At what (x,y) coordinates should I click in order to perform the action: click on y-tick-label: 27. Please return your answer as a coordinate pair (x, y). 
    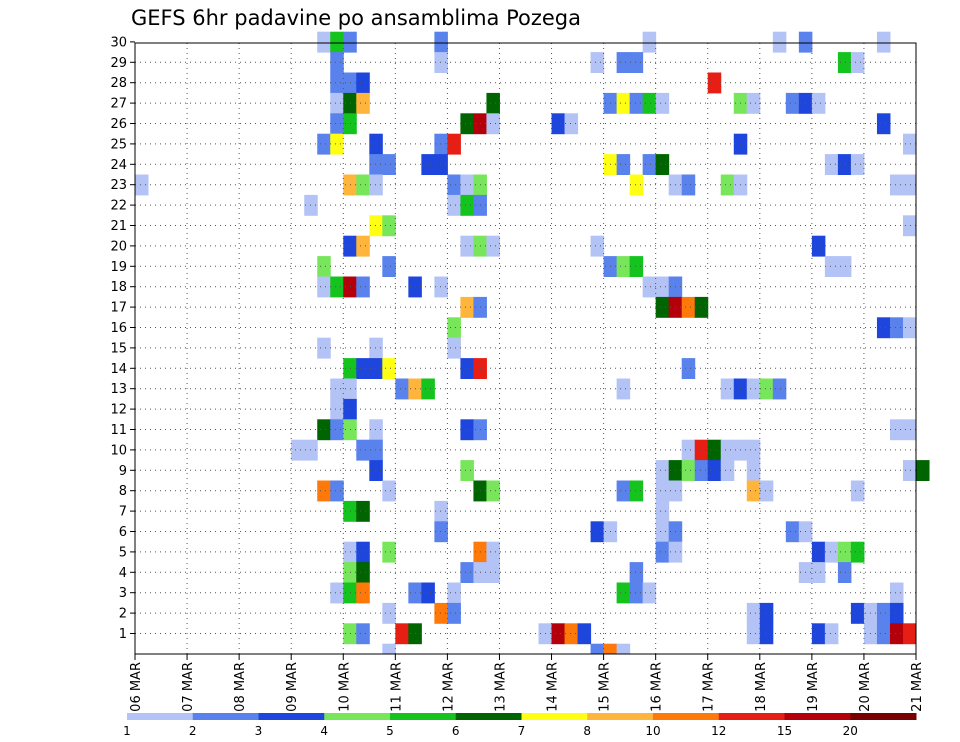
    Looking at the image, I should click on (118, 104).